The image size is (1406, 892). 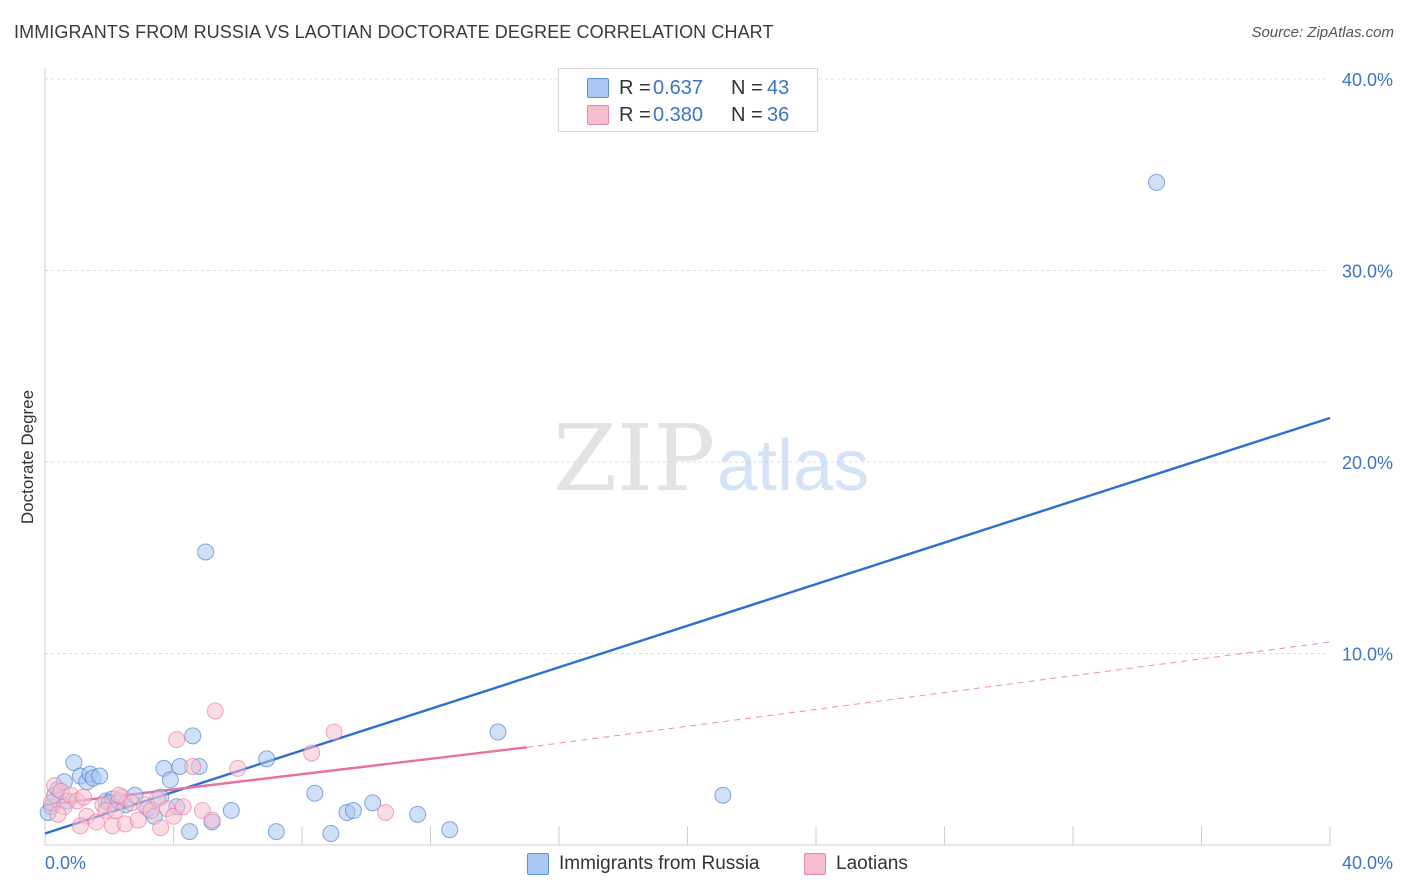 What do you see at coordinates (538, 864) in the screenshot?
I see `bottom-legend-swatch-russia` at bounding box center [538, 864].